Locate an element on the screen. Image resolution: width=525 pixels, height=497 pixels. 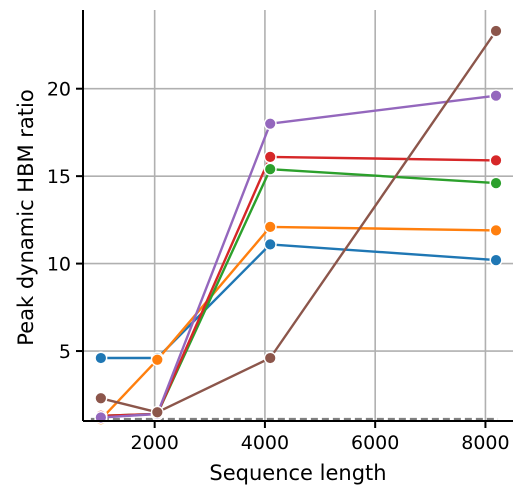
y-tick-label-1: 10 is located at coordinates (59, 265).